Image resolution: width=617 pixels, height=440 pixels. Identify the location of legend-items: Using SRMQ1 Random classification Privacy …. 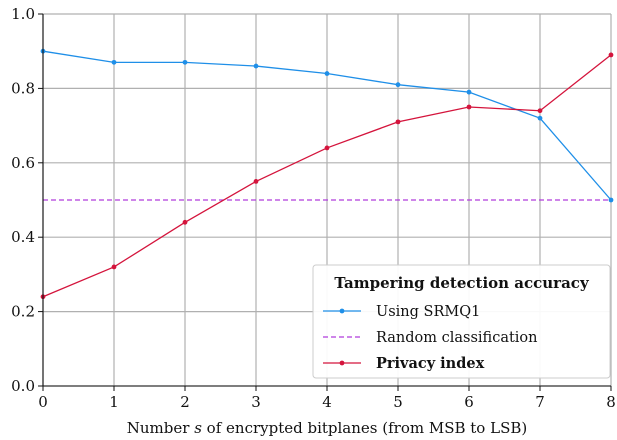
(430, 338).